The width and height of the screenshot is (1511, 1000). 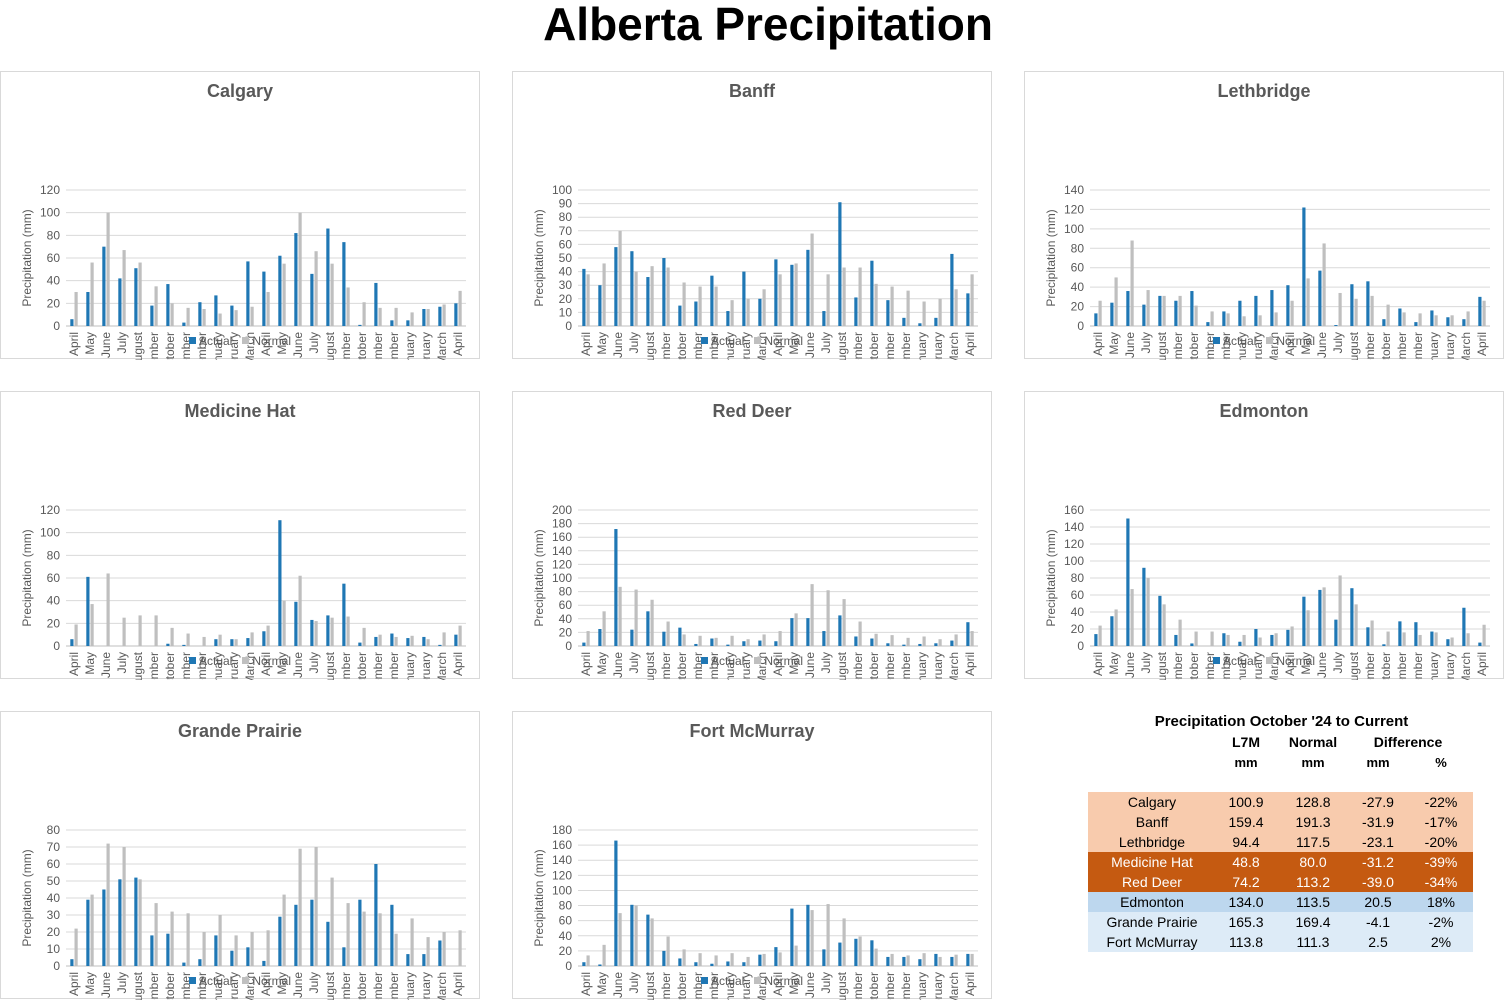 What do you see at coordinates (566, 258) in the screenshot?
I see `y-tick-label: 50` at bounding box center [566, 258].